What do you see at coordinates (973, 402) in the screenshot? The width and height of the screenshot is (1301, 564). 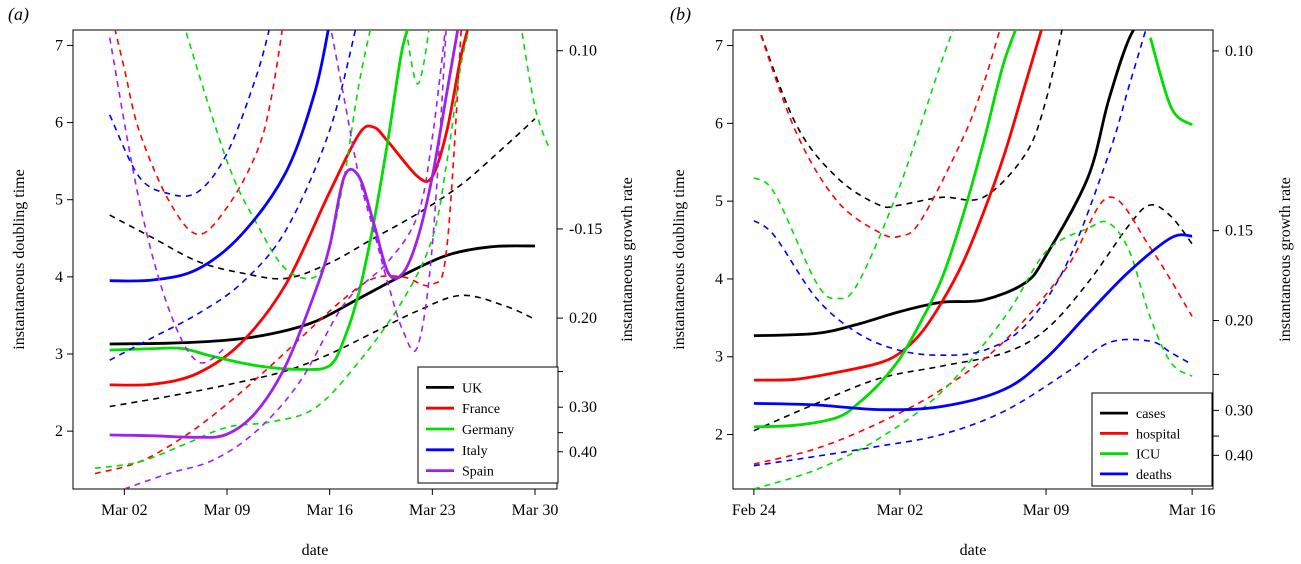 I see `series-deaths-ci-line` at bounding box center [973, 402].